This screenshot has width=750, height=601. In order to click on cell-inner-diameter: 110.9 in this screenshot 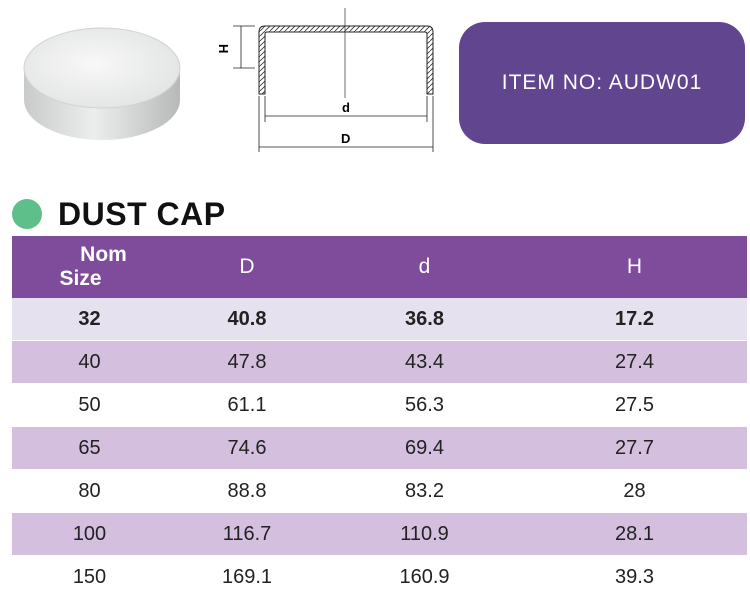, I will do `click(424, 533)`.